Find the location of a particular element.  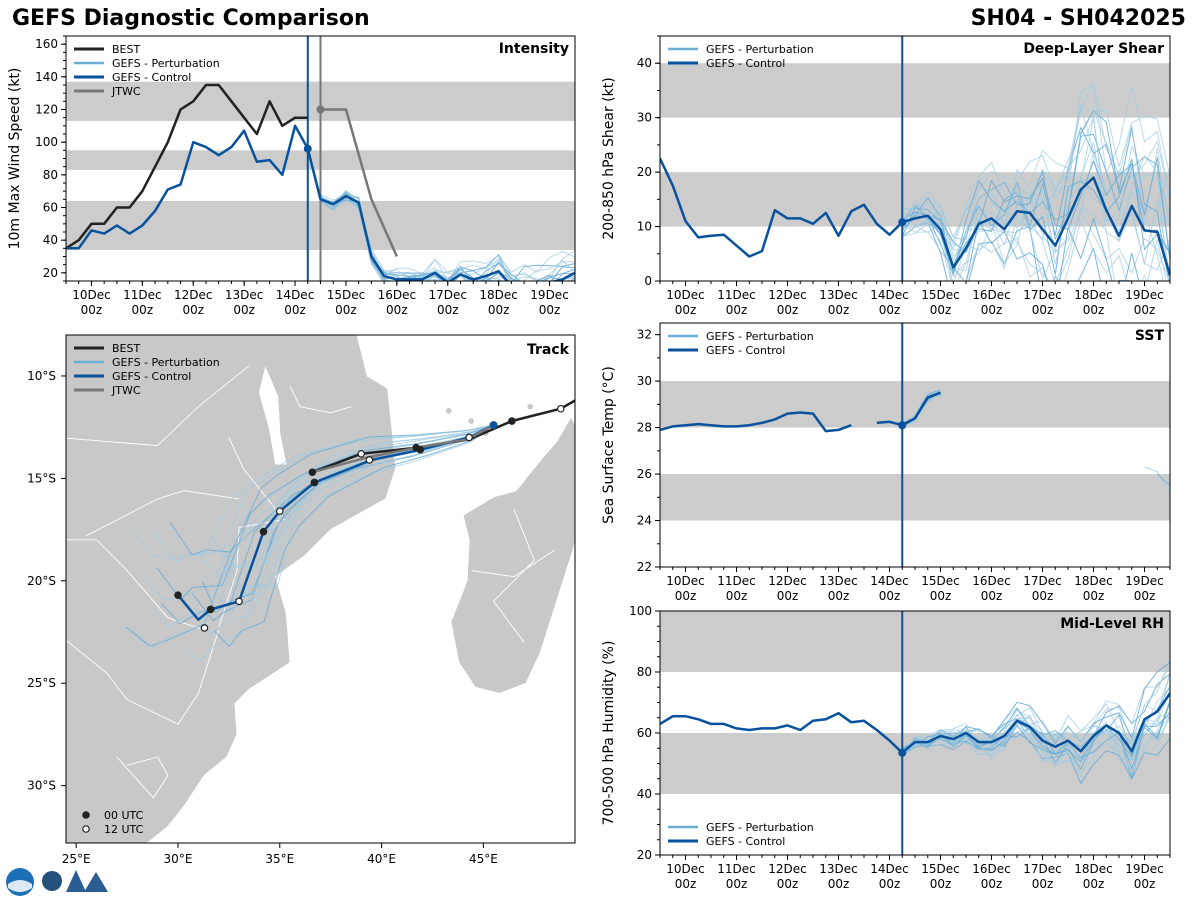

intensity-plot-area is located at coordinates (320, 158).